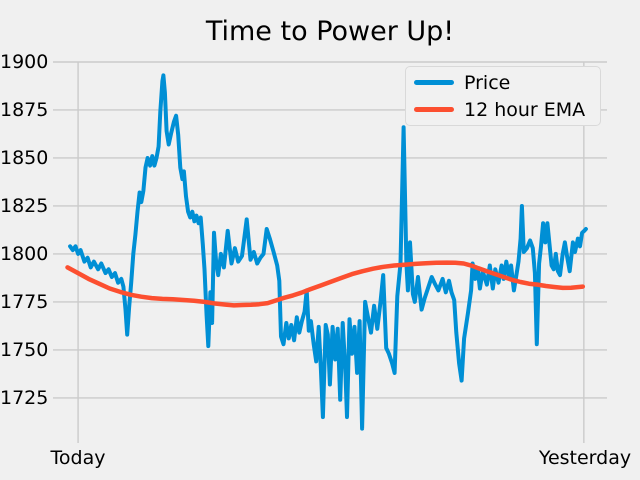 The width and height of the screenshot is (640, 480). Describe the element at coordinates (487, 82) in the screenshot. I see `legend-label-price: Price` at that location.